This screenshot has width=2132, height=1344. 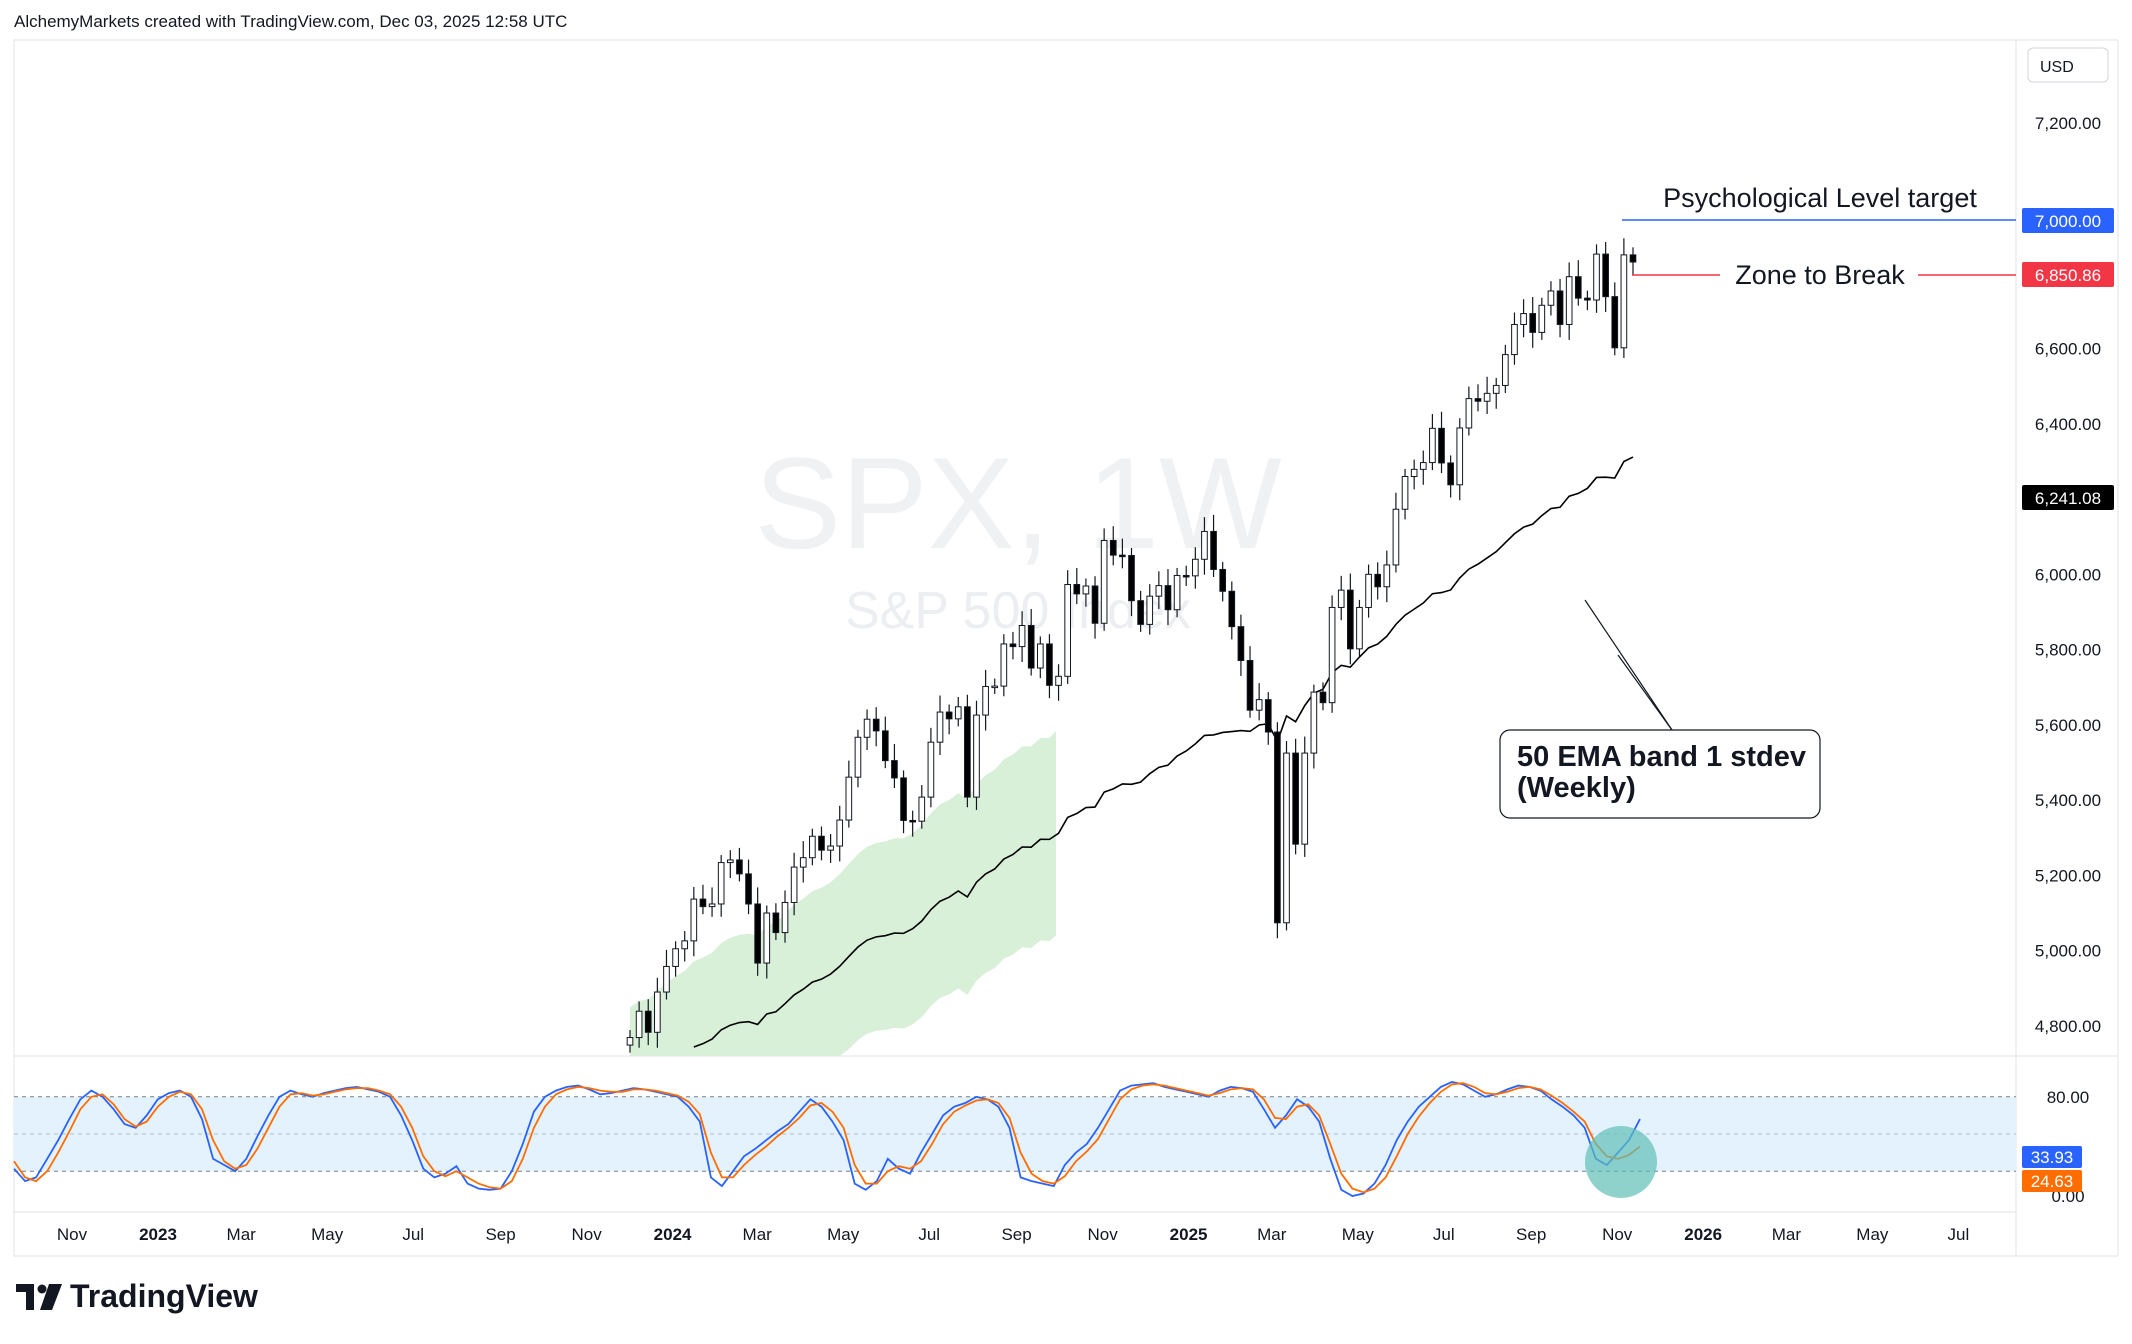 I want to click on ema-band-layer, so click(x=843, y=692).